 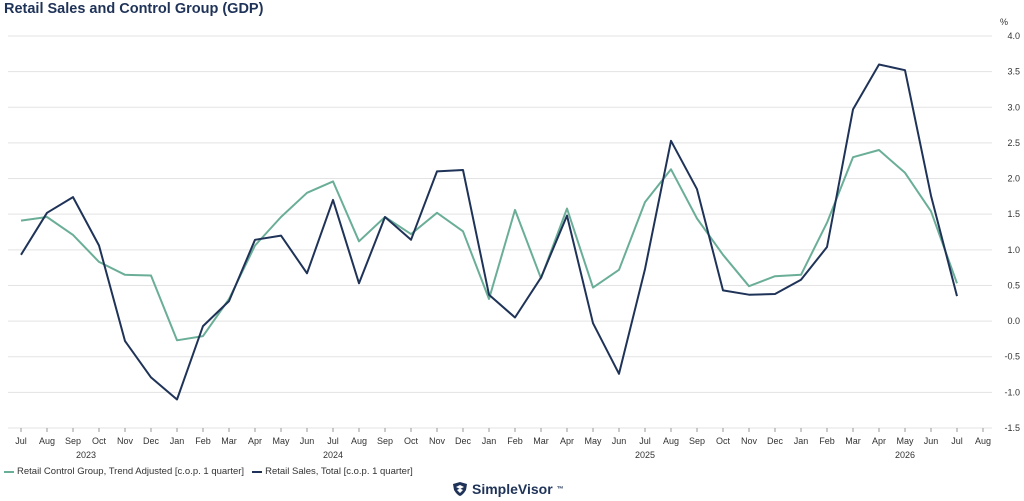 What do you see at coordinates (1013, 285) in the screenshot?
I see `y-tick-label: 0.5` at bounding box center [1013, 285].